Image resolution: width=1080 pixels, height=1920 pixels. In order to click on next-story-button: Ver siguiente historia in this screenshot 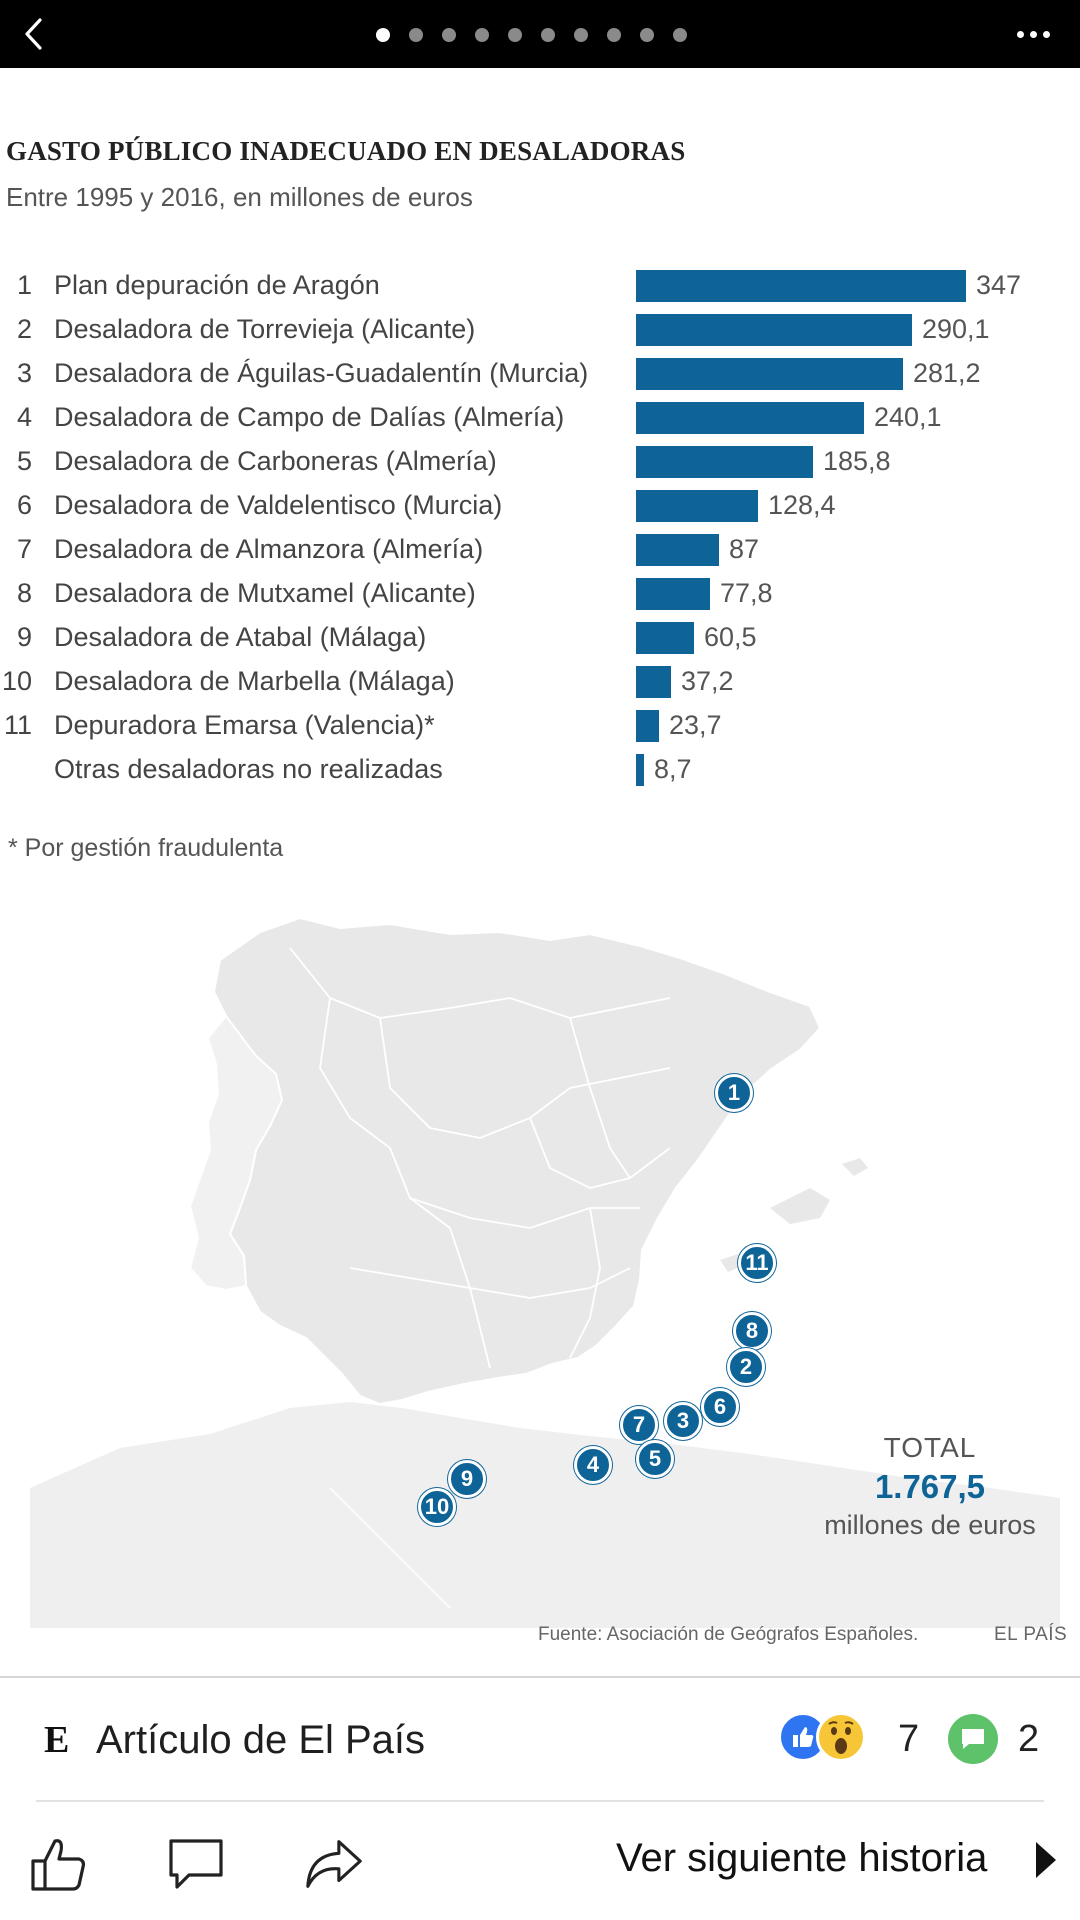, I will do `click(802, 1858)`.